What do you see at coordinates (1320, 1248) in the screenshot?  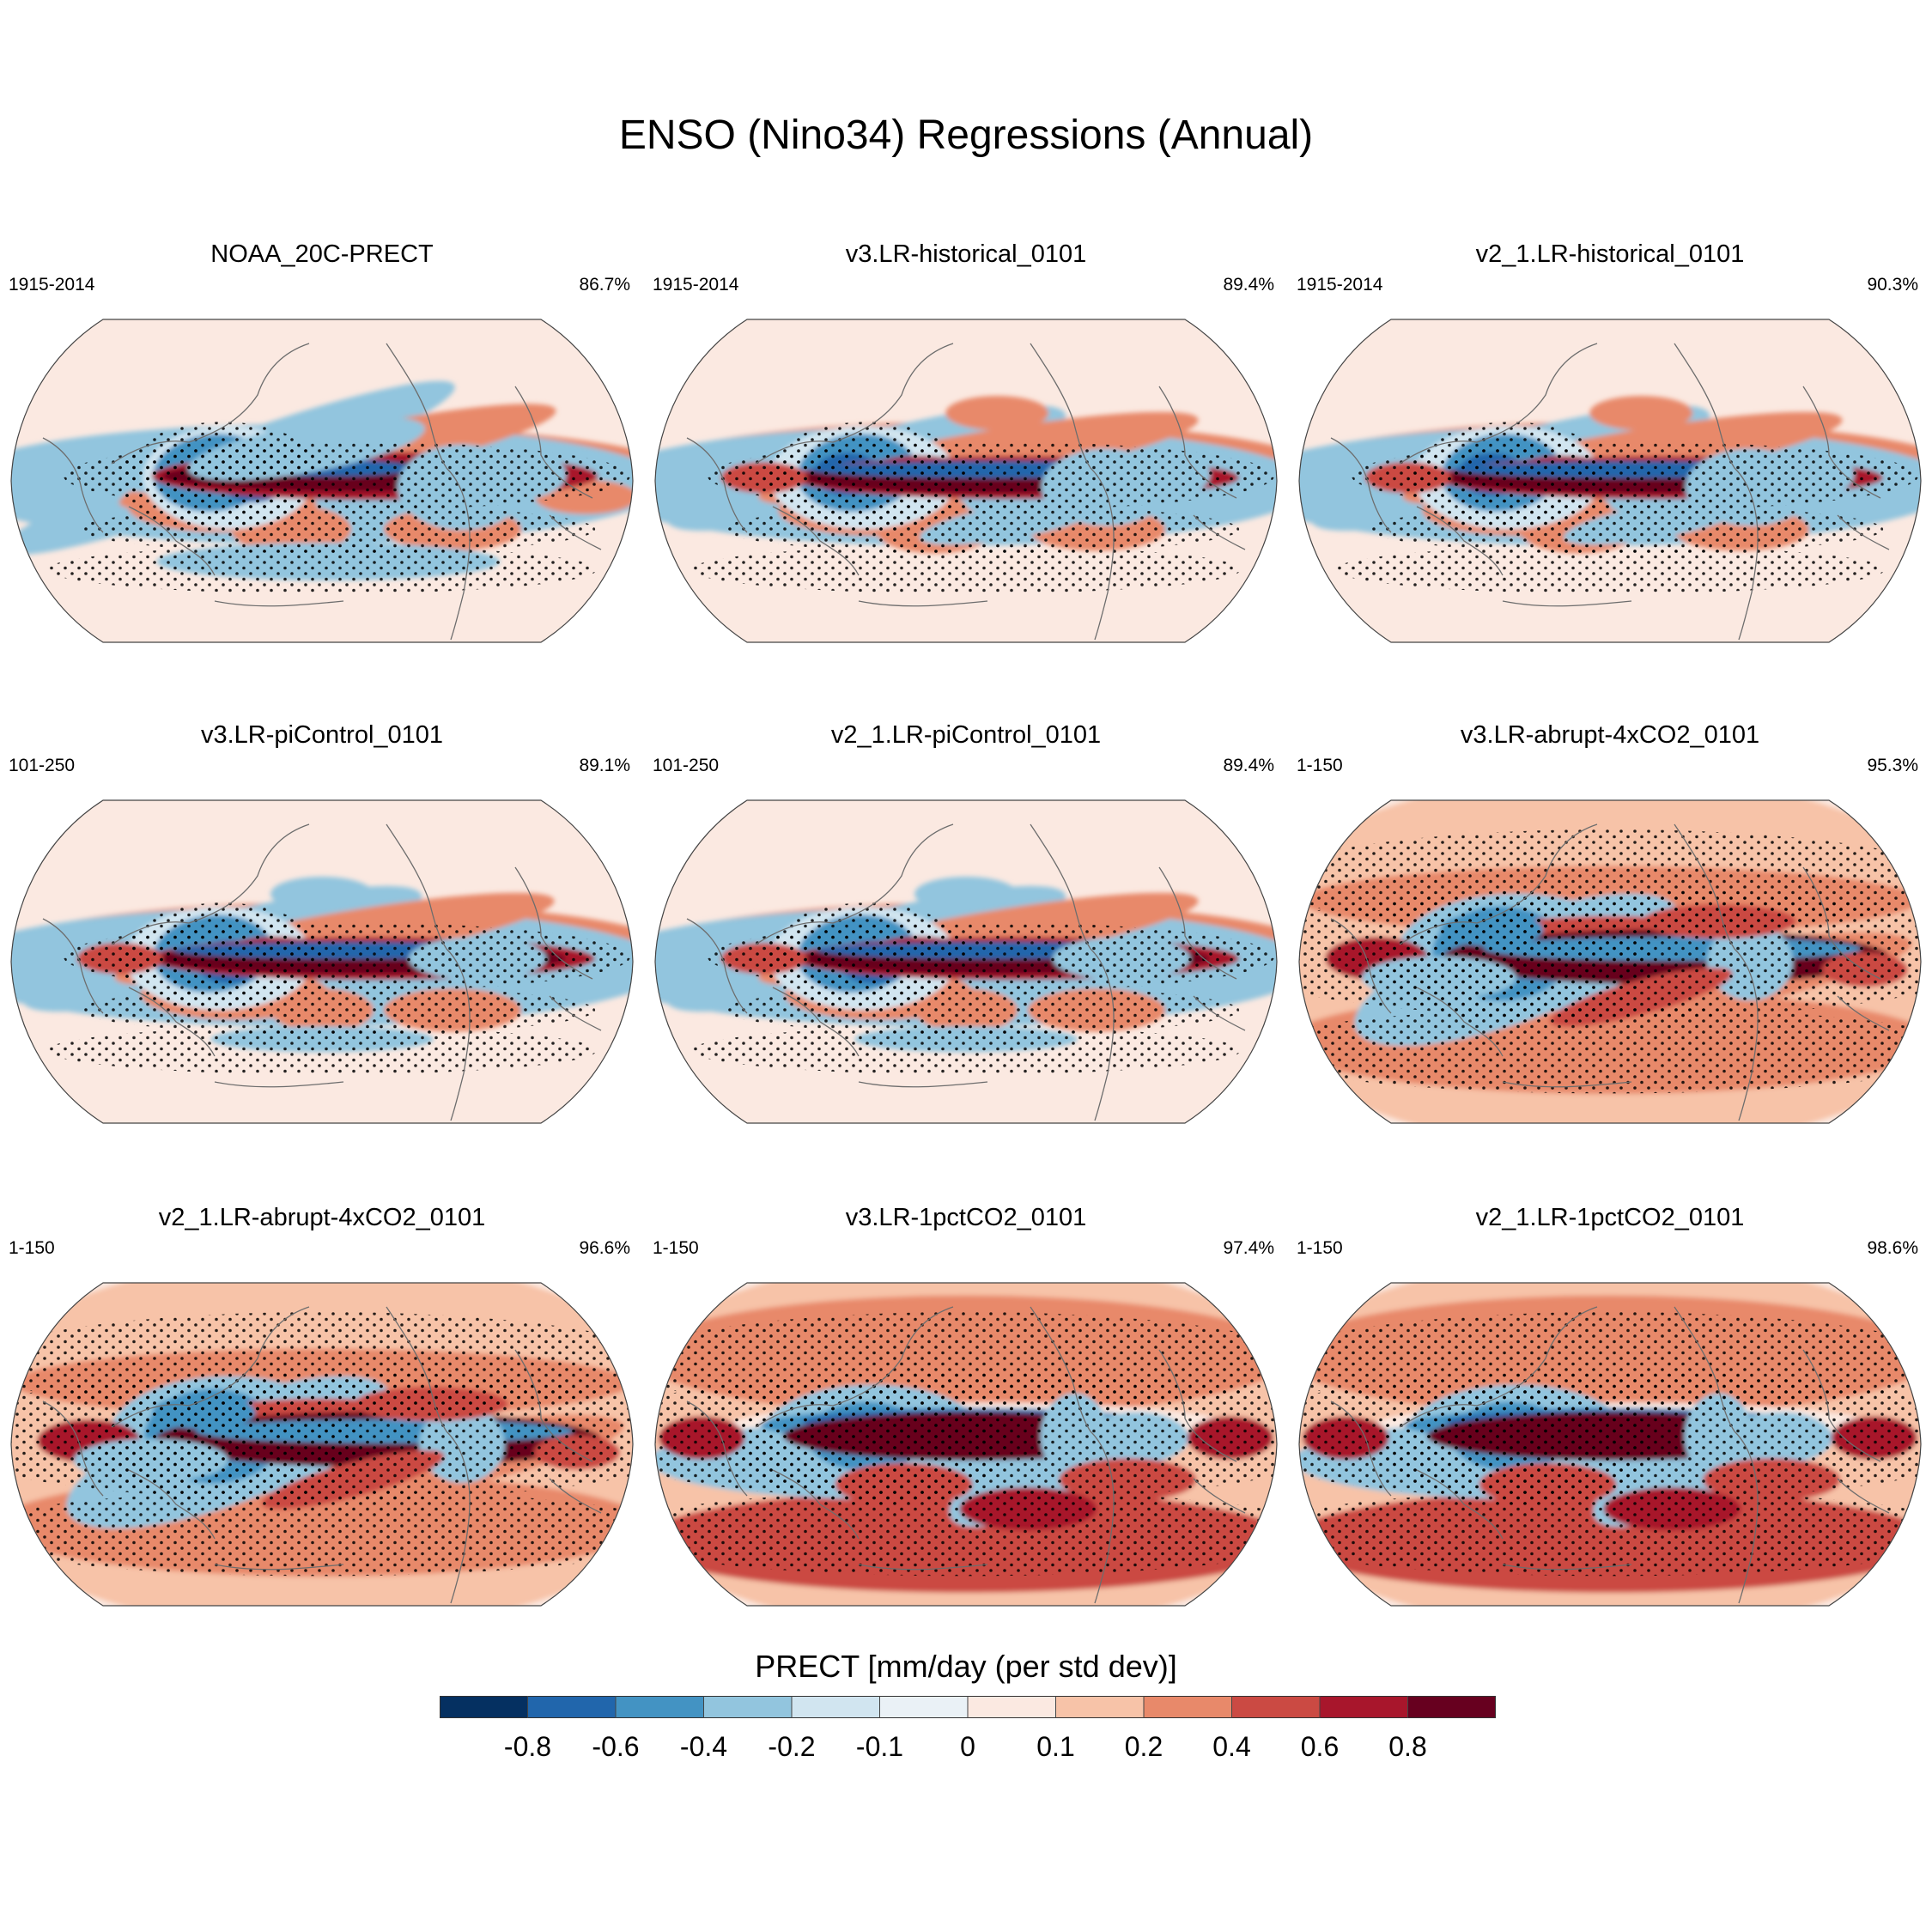 I see `panel-years: 1-150` at bounding box center [1320, 1248].